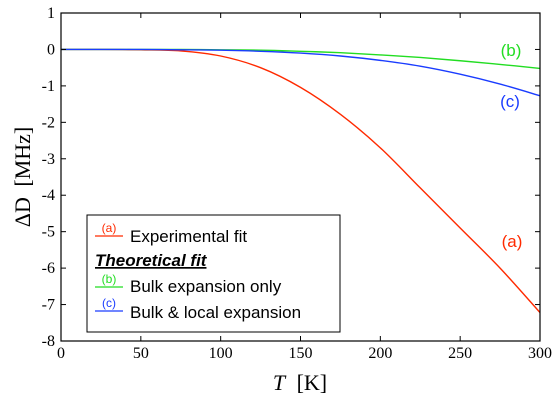 The image size is (556, 396). What do you see at coordinates (188, 236) in the screenshot?
I see `legend-label-a: Experimental fit` at bounding box center [188, 236].